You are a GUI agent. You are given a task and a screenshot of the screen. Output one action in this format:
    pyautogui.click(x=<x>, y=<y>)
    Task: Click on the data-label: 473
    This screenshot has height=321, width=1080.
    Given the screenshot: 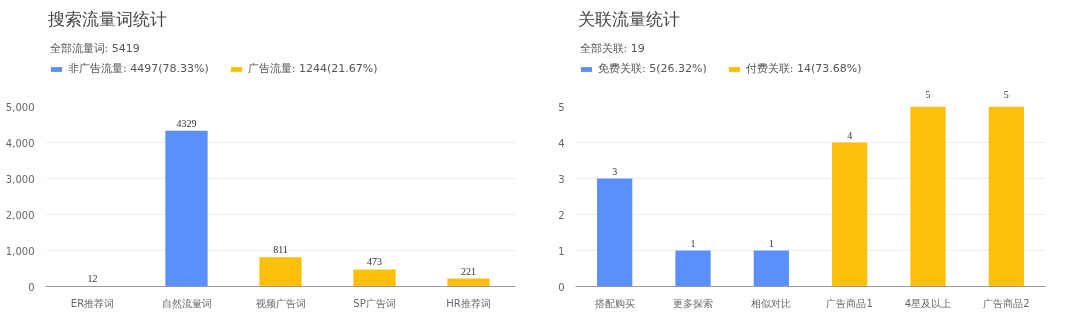 What is the action you would take?
    pyautogui.click(x=374, y=262)
    